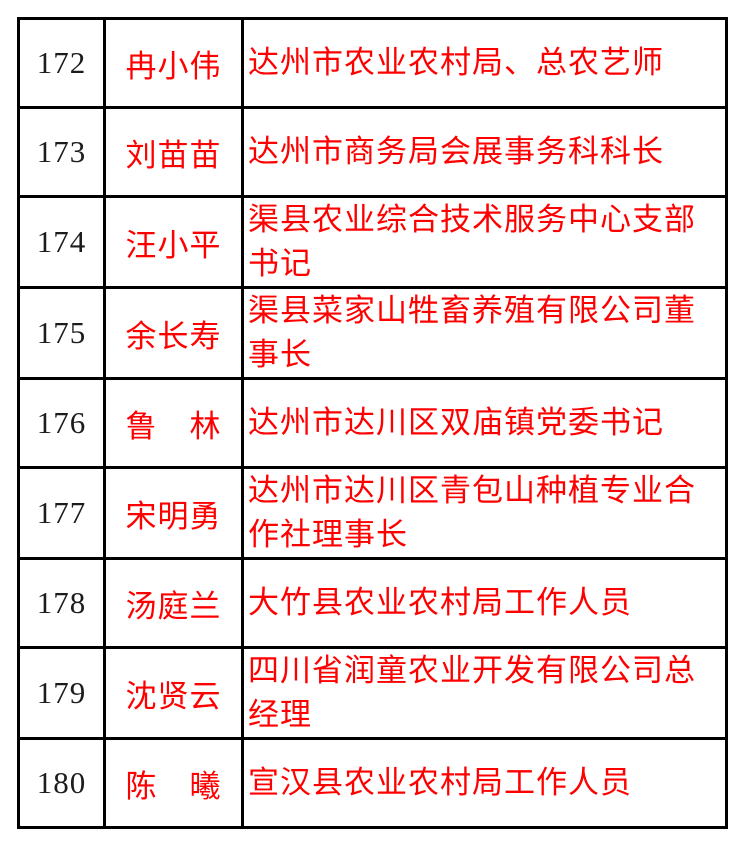  I want to click on row-number-cell: 177, so click(61, 513).